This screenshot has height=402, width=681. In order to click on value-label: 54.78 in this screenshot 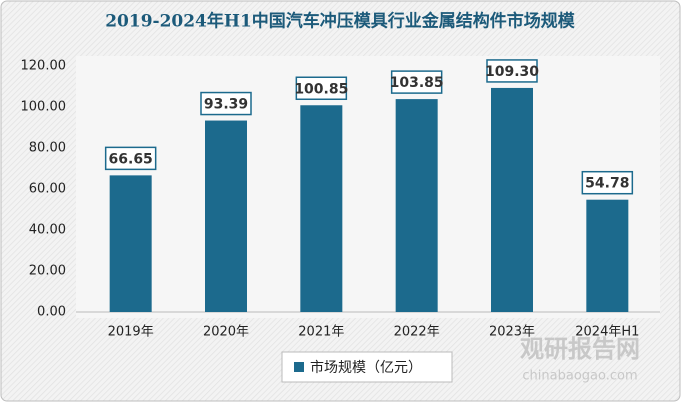, I will do `click(607, 184)`.